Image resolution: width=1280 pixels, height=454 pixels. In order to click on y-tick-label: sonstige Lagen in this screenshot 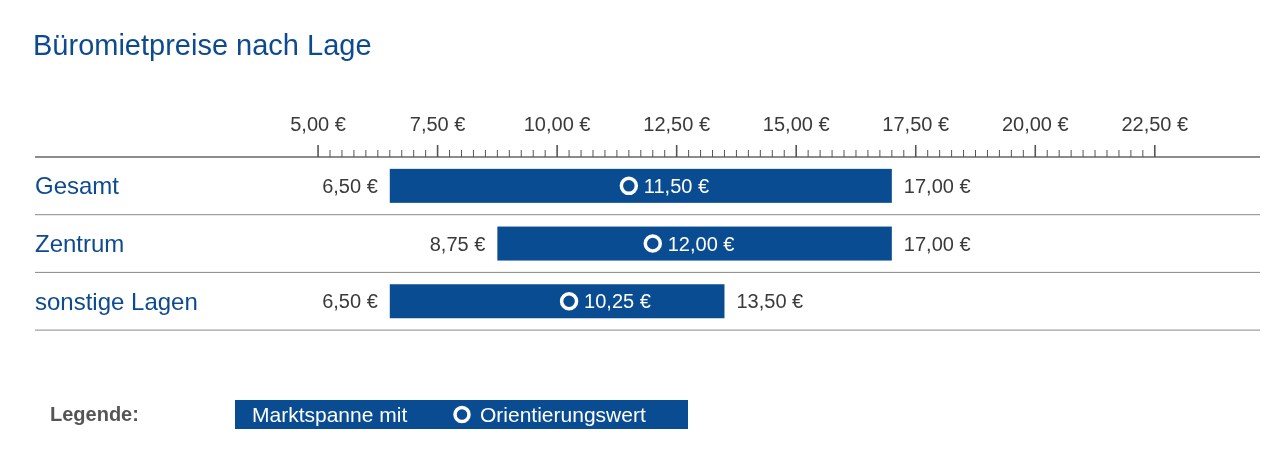, I will do `click(116, 301)`.